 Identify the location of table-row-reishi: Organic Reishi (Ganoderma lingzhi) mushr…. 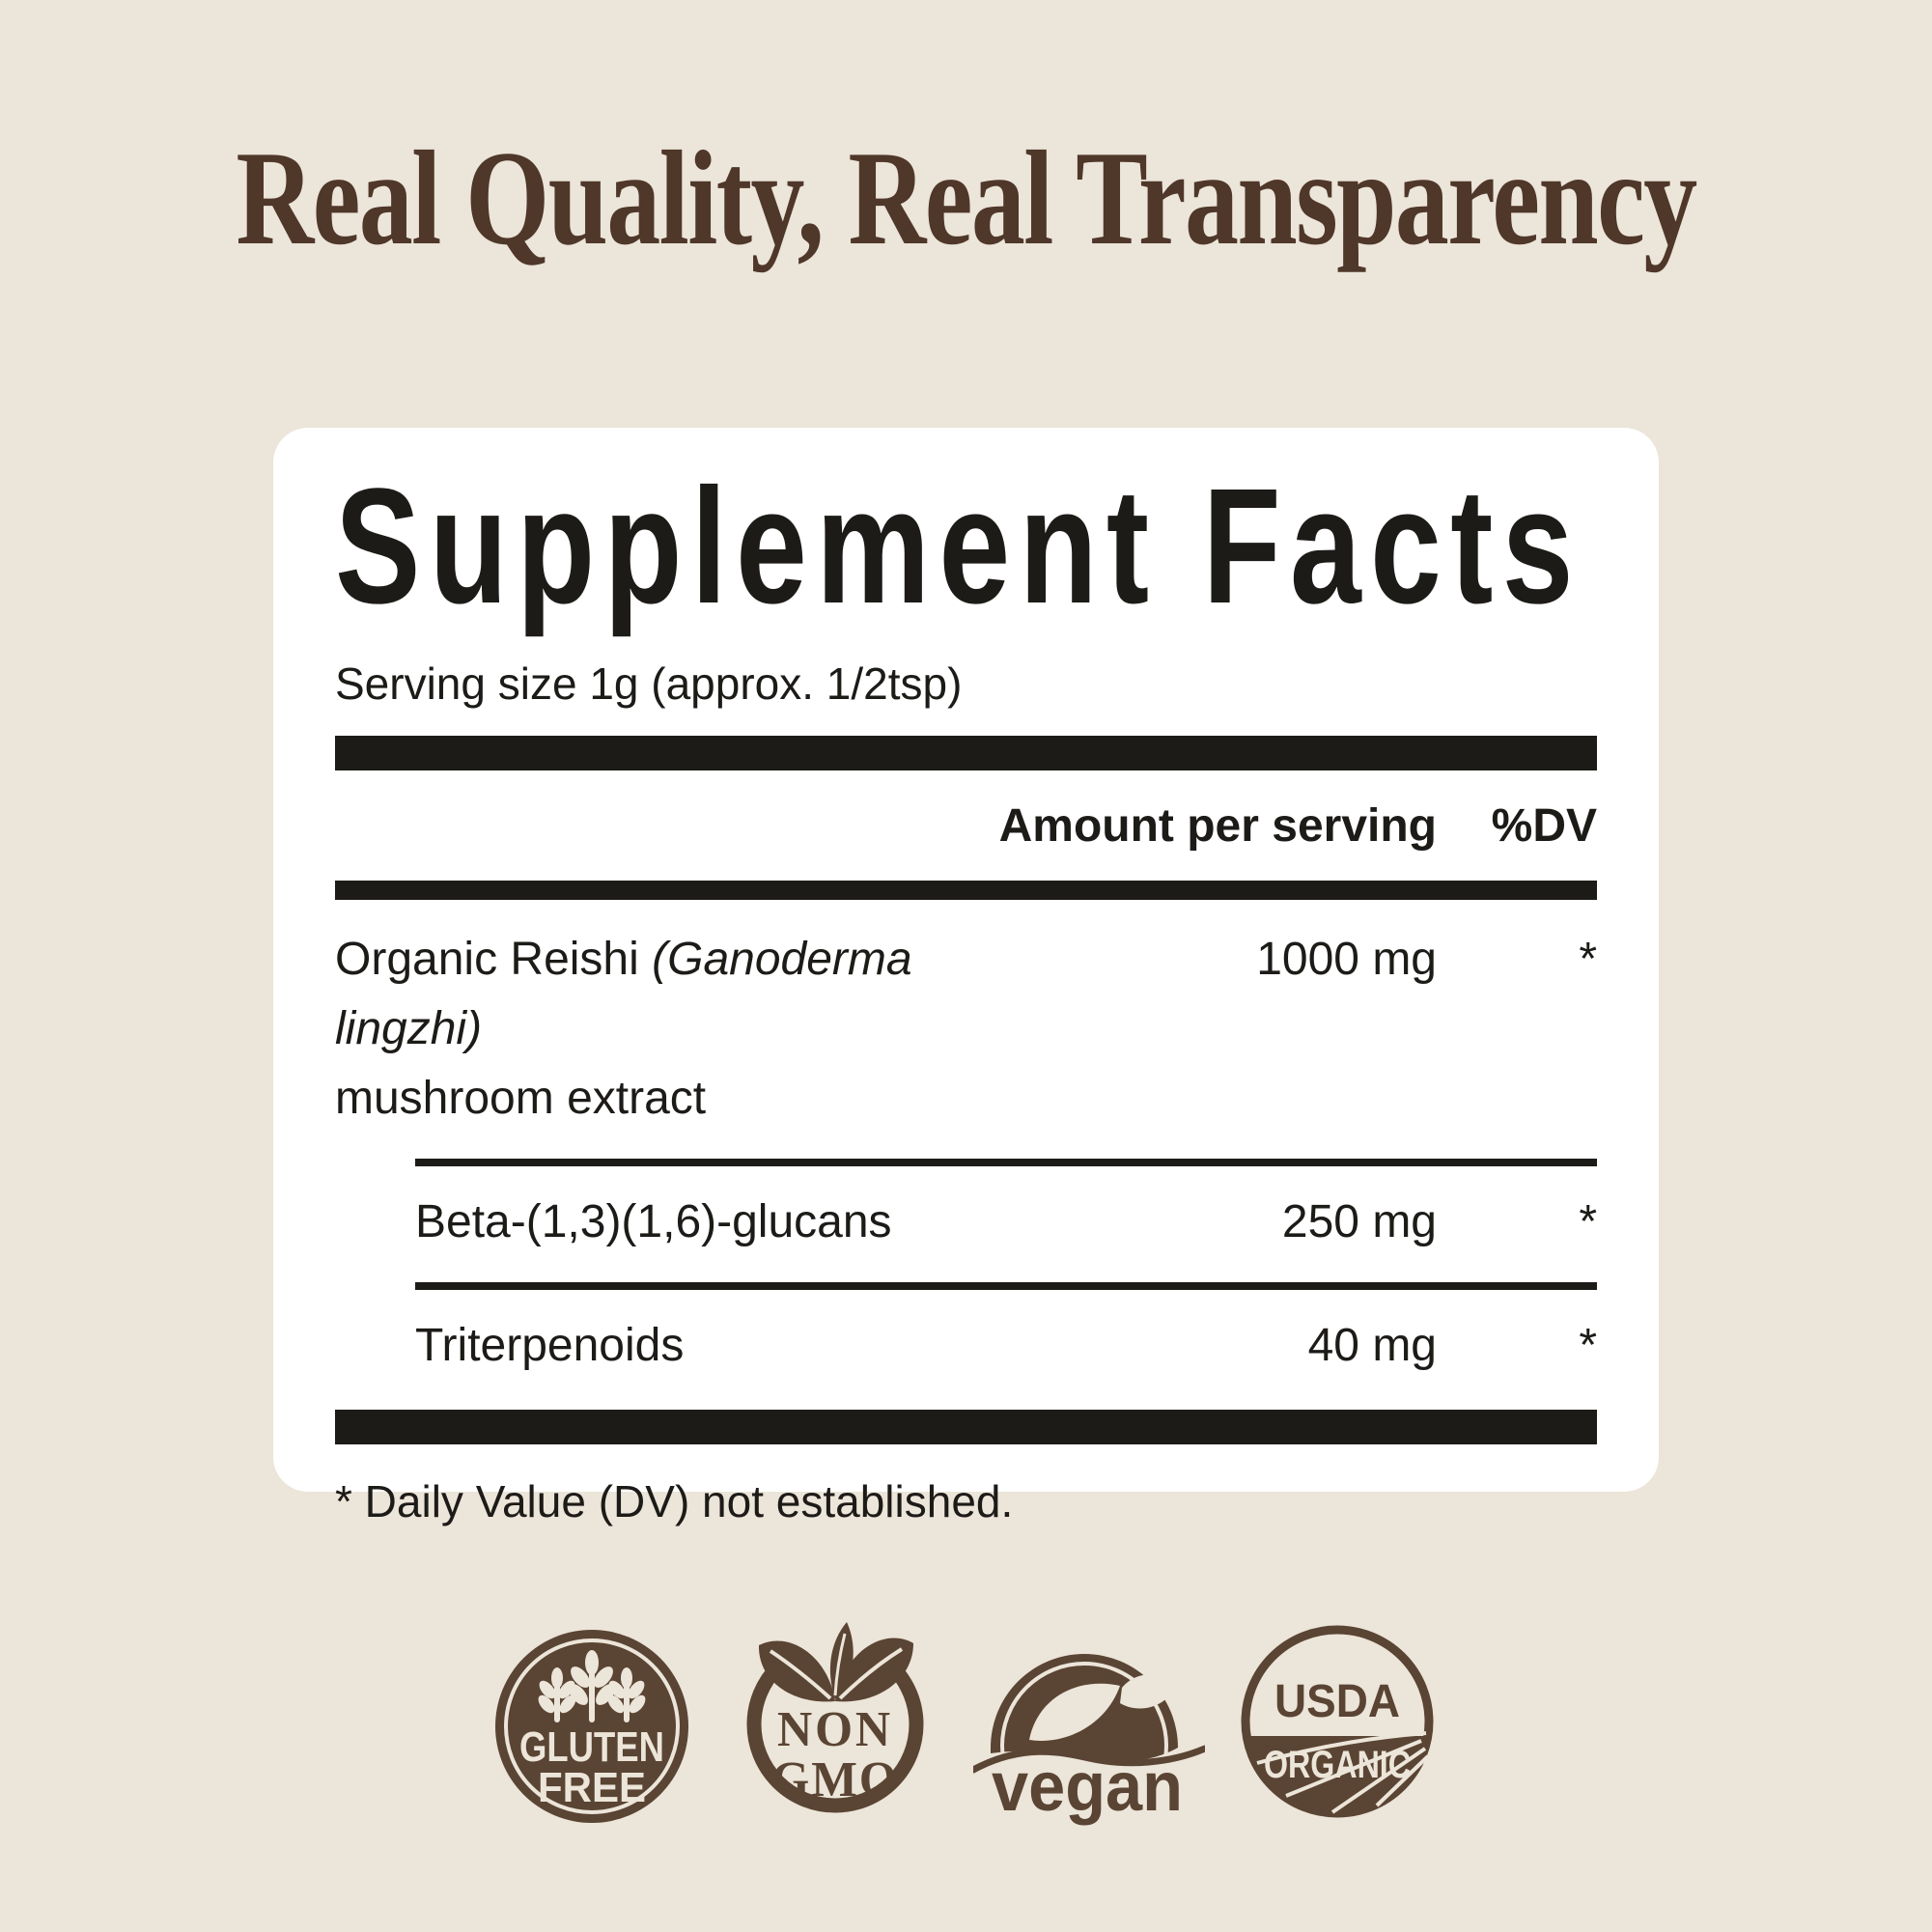
(966, 1030).